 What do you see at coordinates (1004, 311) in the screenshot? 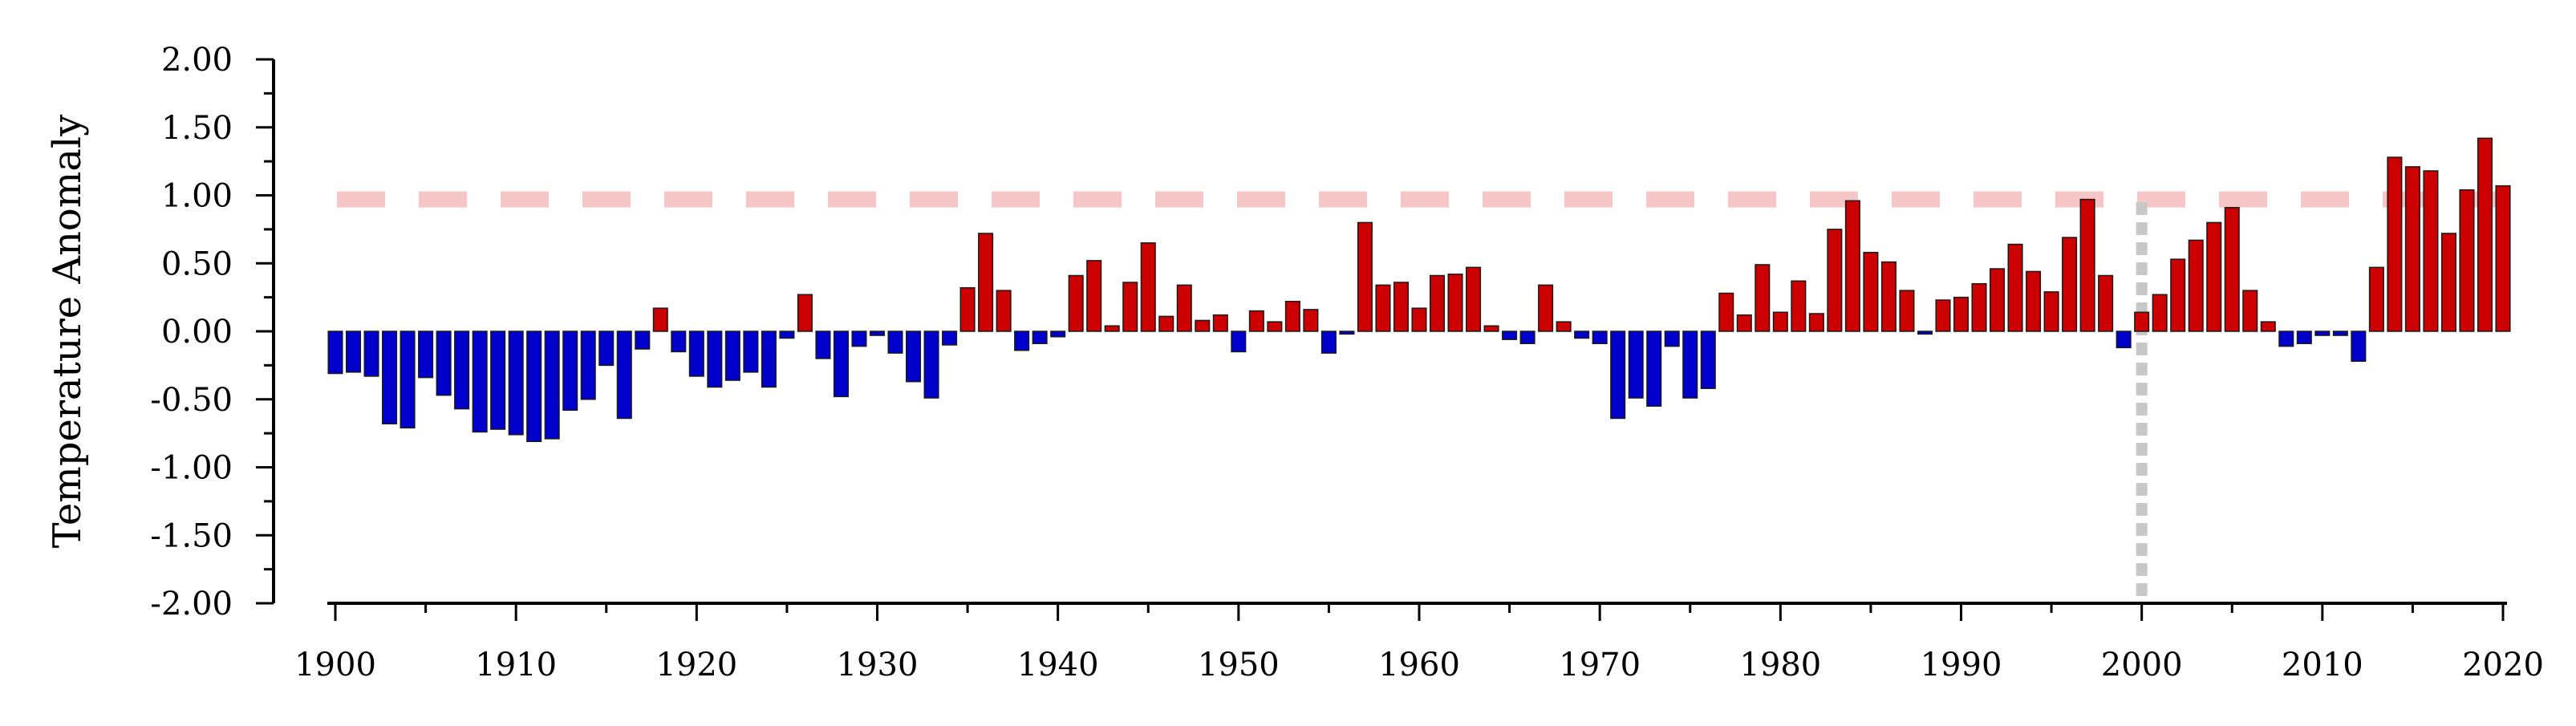
I see `bar-1937` at bounding box center [1004, 311].